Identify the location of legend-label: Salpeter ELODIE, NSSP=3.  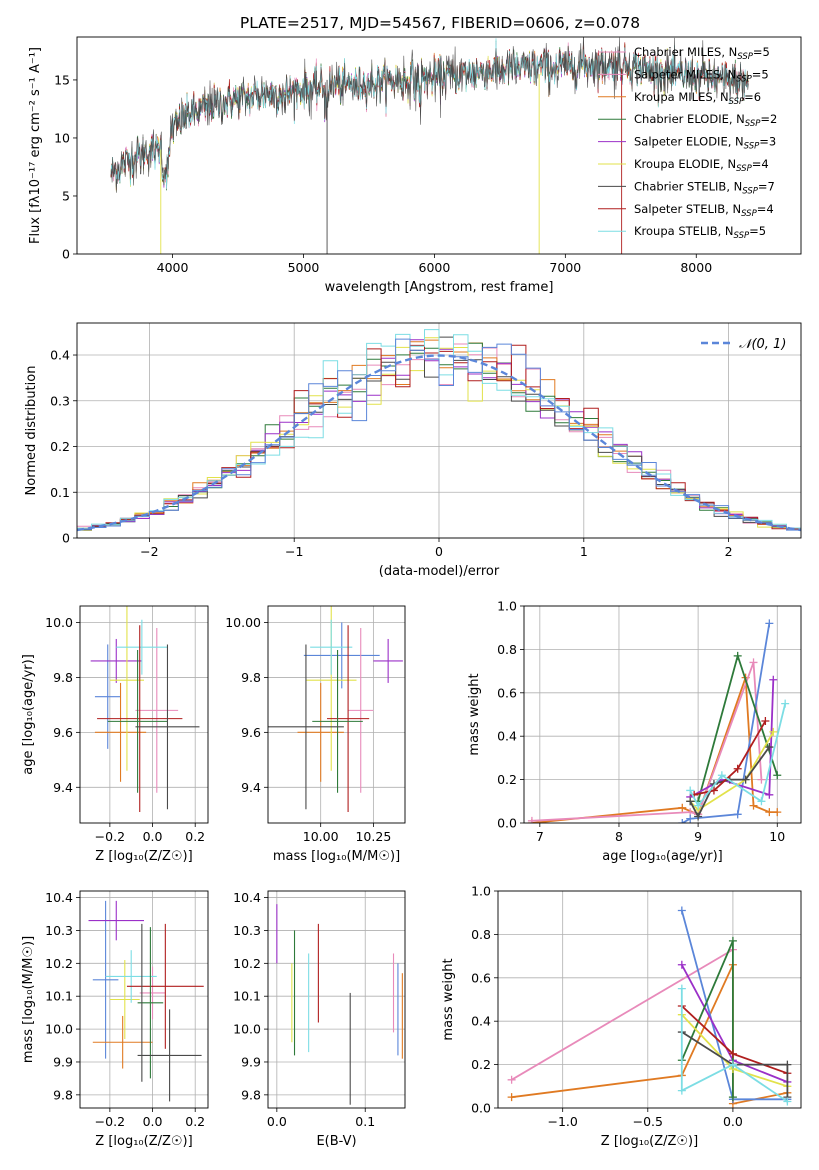
(705, 143).